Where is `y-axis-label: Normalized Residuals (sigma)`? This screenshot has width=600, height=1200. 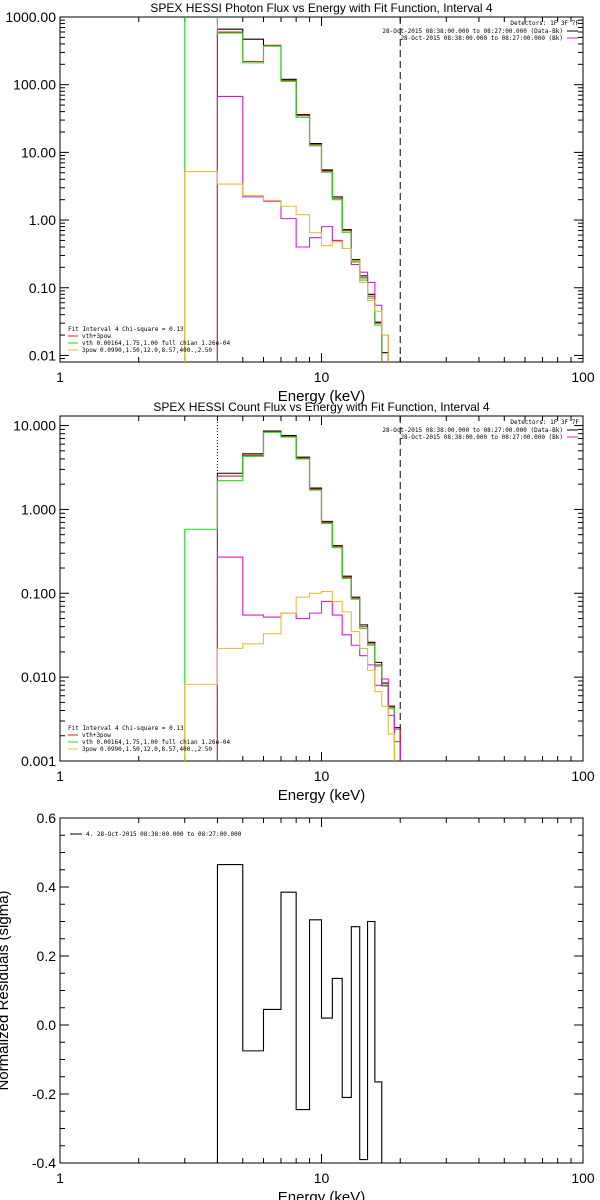 y-axis-label: Normalized Residuals (sigma) is located at coordinates (6, 990).